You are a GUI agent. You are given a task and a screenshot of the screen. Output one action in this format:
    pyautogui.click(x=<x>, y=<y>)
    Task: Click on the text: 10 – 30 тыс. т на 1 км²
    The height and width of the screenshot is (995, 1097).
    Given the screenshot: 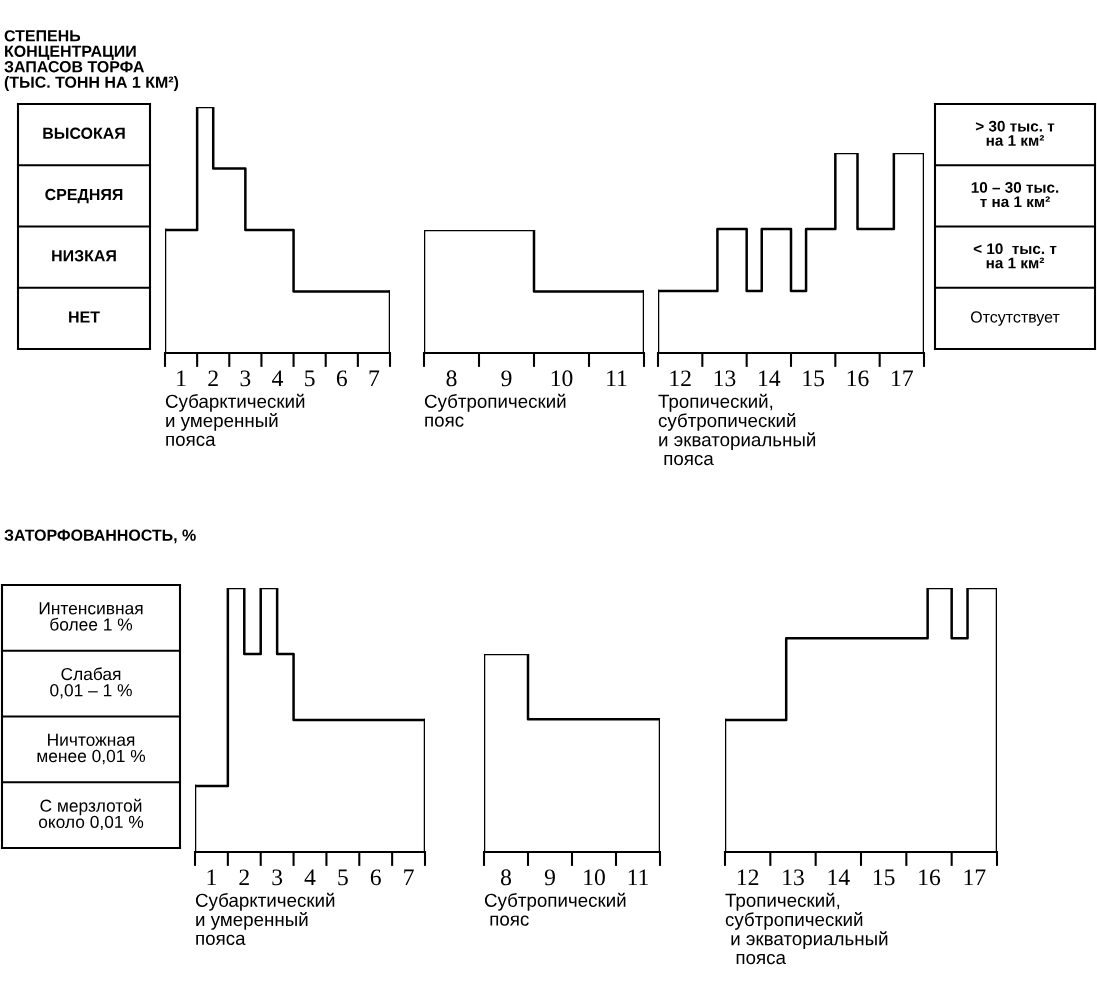 What is the action you would take?
    pyautogui.click(x=1015, y=195)
    